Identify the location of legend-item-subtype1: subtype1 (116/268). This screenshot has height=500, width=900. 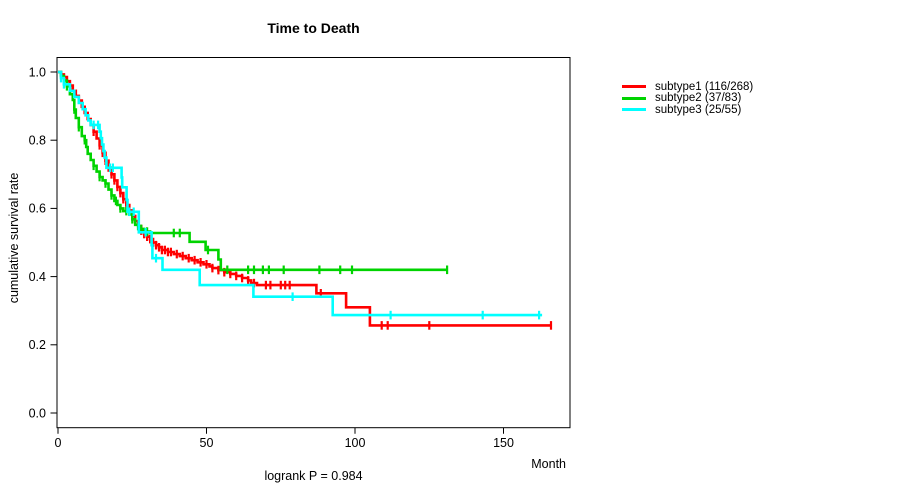
(687, 87).